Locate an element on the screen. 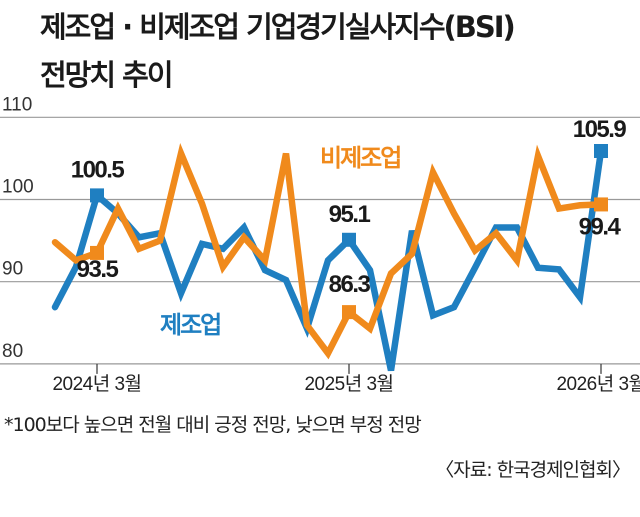 Image resolution: width=640 pixels, height=517 pixels. chart-title-line-2: 전망치 추이 is located at coordinates (106, 75).